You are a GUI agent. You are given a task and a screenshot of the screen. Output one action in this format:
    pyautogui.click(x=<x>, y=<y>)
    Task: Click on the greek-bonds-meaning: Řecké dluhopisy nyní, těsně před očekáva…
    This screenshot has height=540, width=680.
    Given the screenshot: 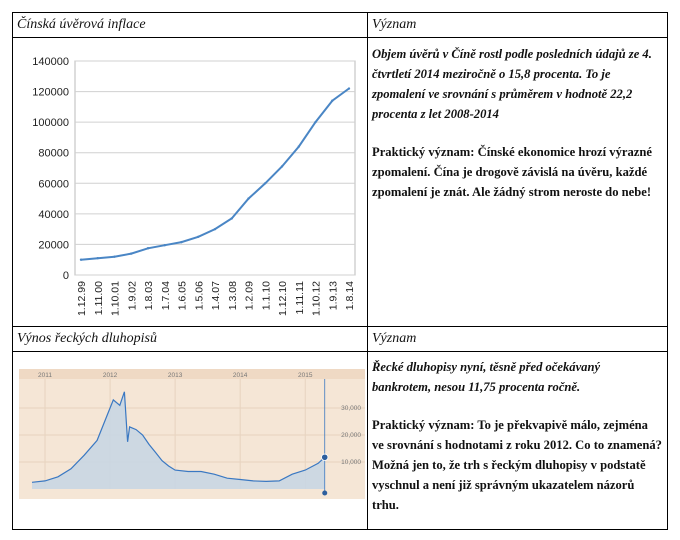 What is the action you would take?
    pyautogui.click(x=517, y=445)
    